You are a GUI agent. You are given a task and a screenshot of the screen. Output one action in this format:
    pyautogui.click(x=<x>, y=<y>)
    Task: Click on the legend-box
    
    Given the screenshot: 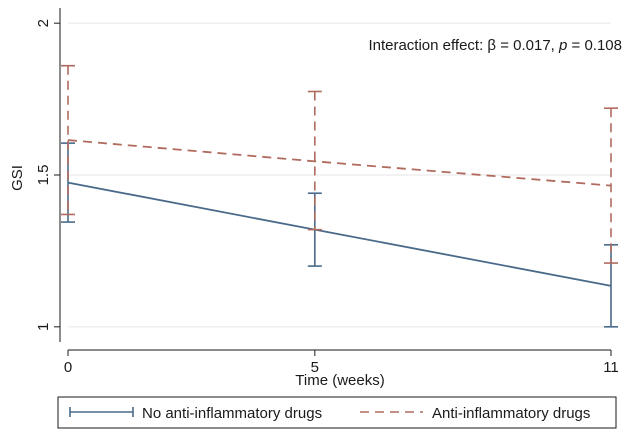 What is the action you would take?
    pyautogui.click(x=337, y=412)
    